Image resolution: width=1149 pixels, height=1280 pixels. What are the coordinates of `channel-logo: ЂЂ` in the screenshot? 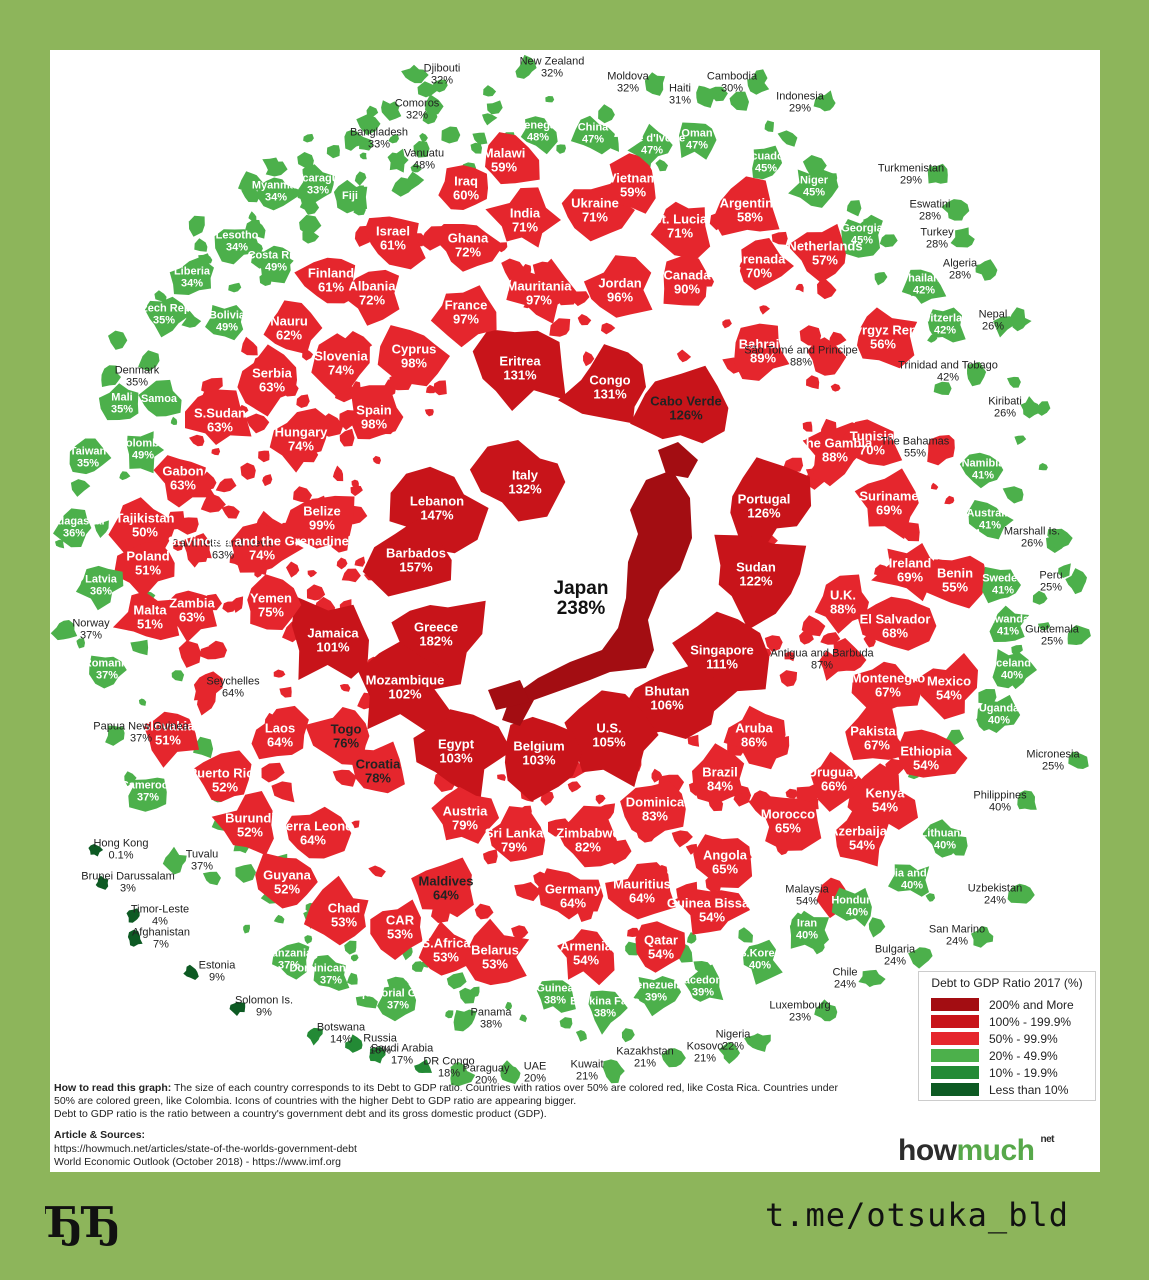 It's located at (84, 1221).